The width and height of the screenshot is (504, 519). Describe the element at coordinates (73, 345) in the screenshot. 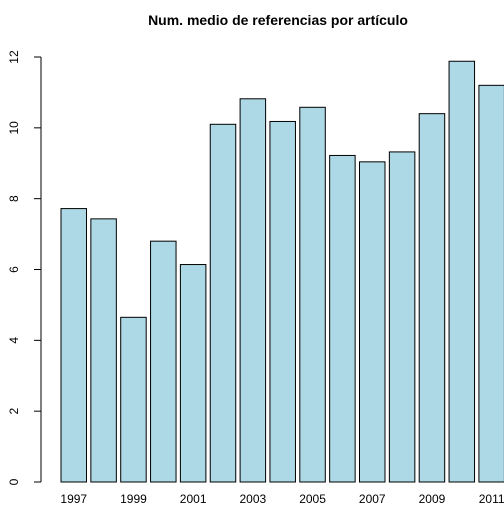

I see `bar-1997` at that location.